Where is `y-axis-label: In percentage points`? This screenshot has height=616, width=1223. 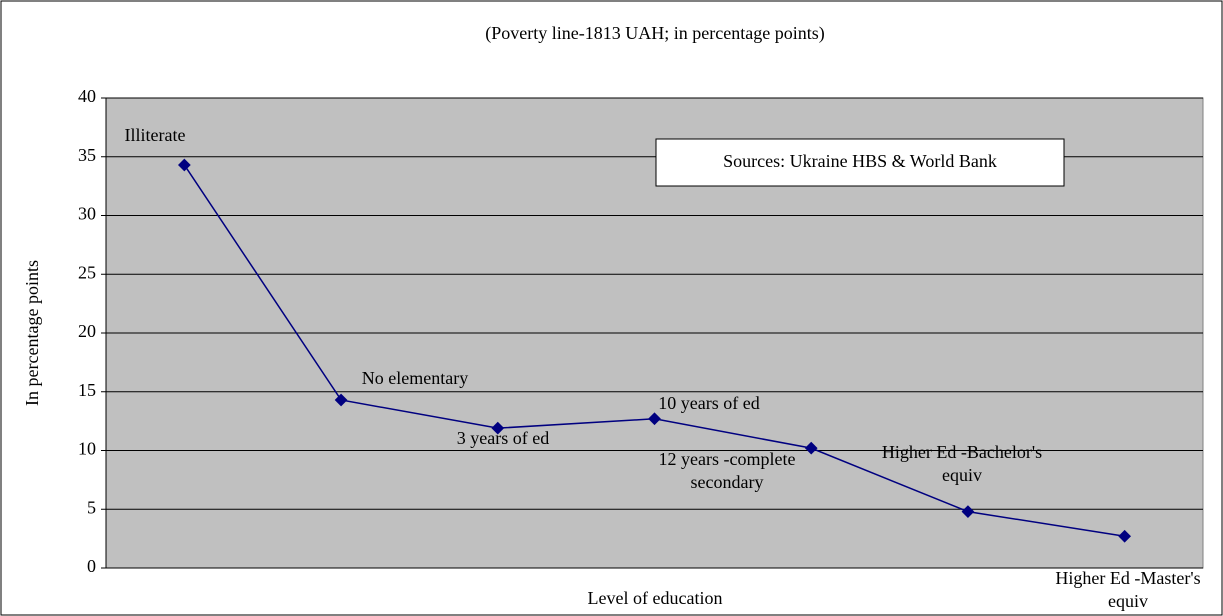
y-axis-label: In percentage points is located at coordinates (32, 333).